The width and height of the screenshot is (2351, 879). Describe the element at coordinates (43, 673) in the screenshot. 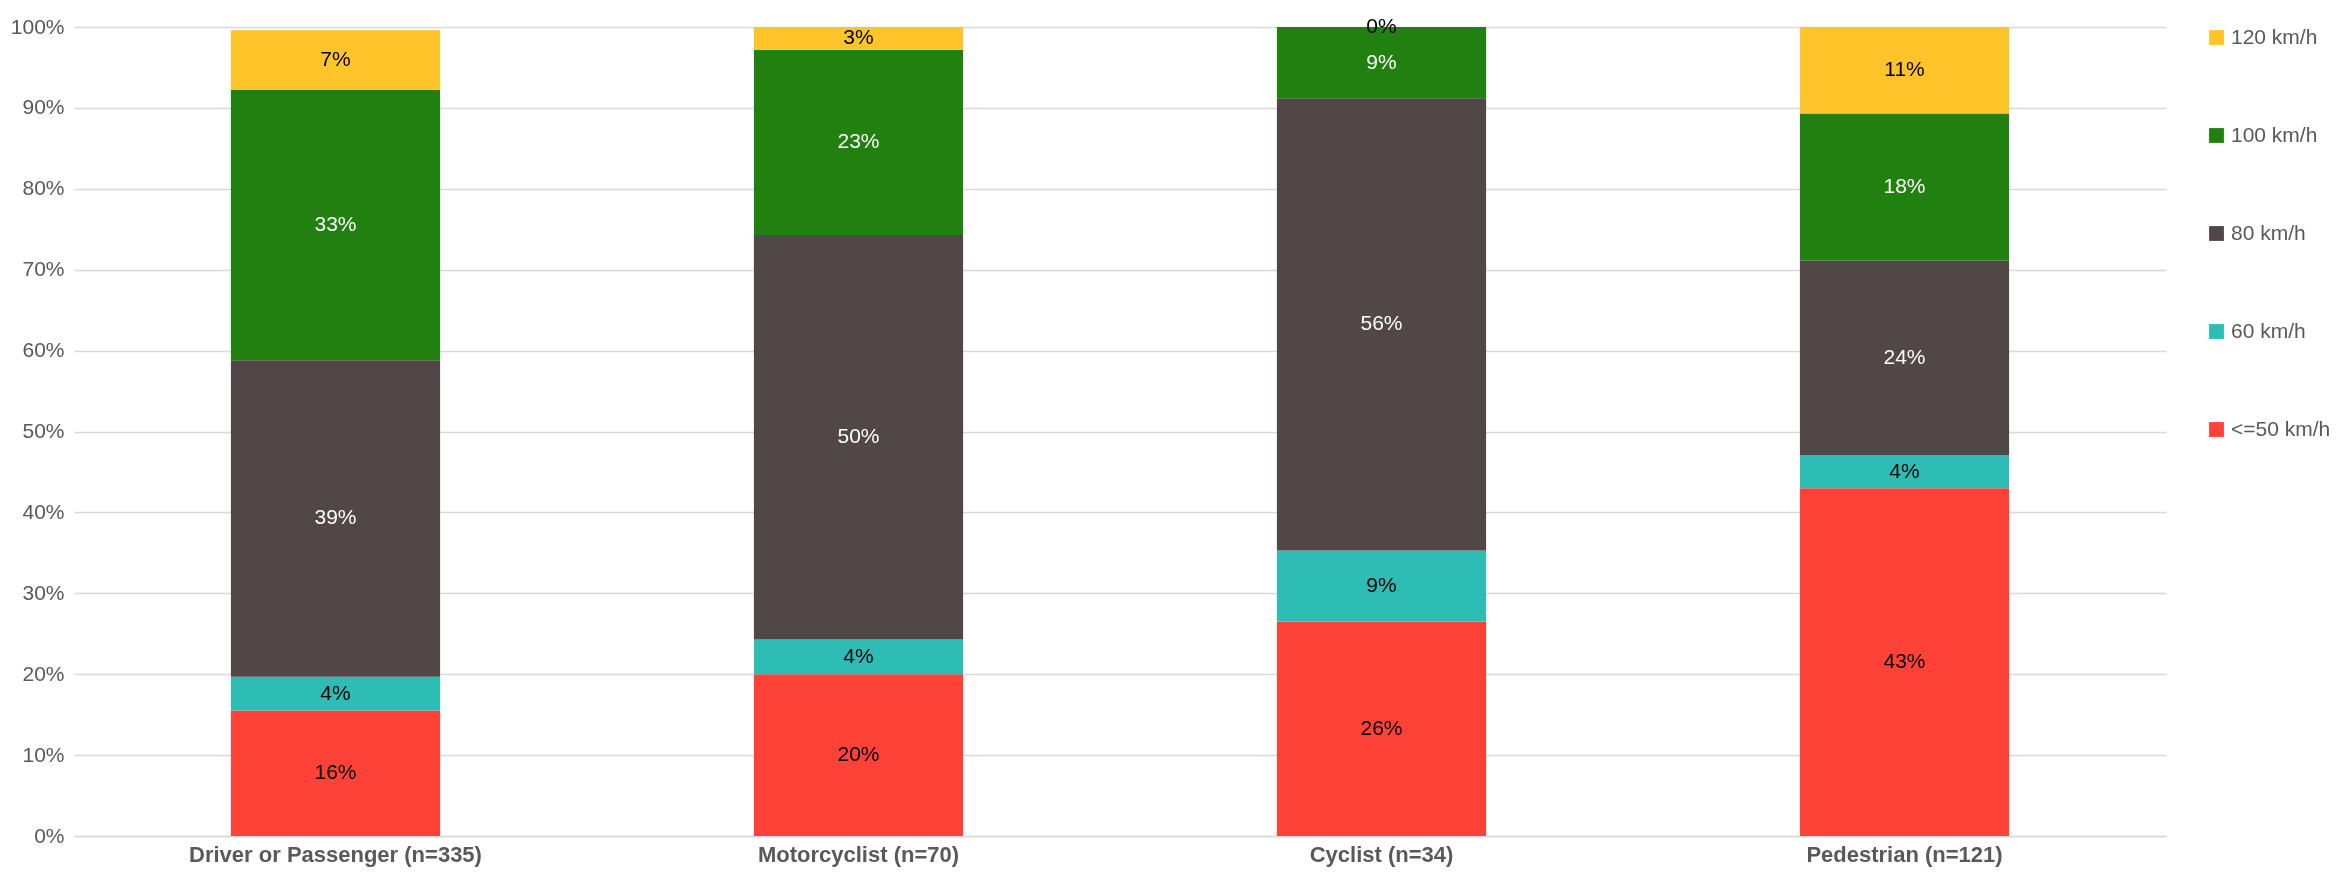

I see `y-tick-label: 20%` at that location.